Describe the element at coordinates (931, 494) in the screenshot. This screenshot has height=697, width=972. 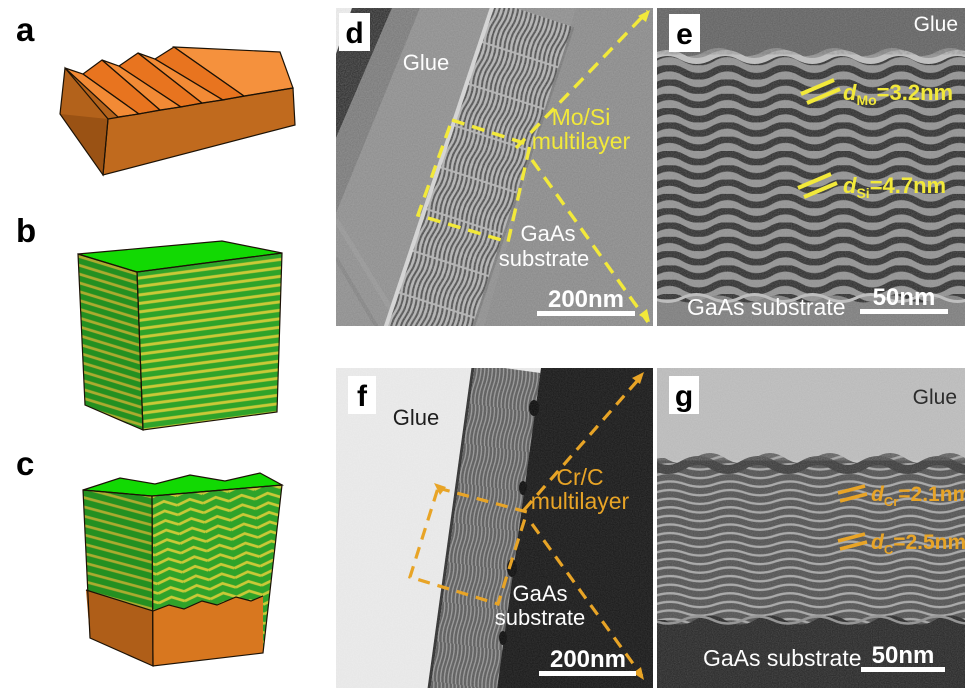
I see `d-value: =2.1nm` at that location.